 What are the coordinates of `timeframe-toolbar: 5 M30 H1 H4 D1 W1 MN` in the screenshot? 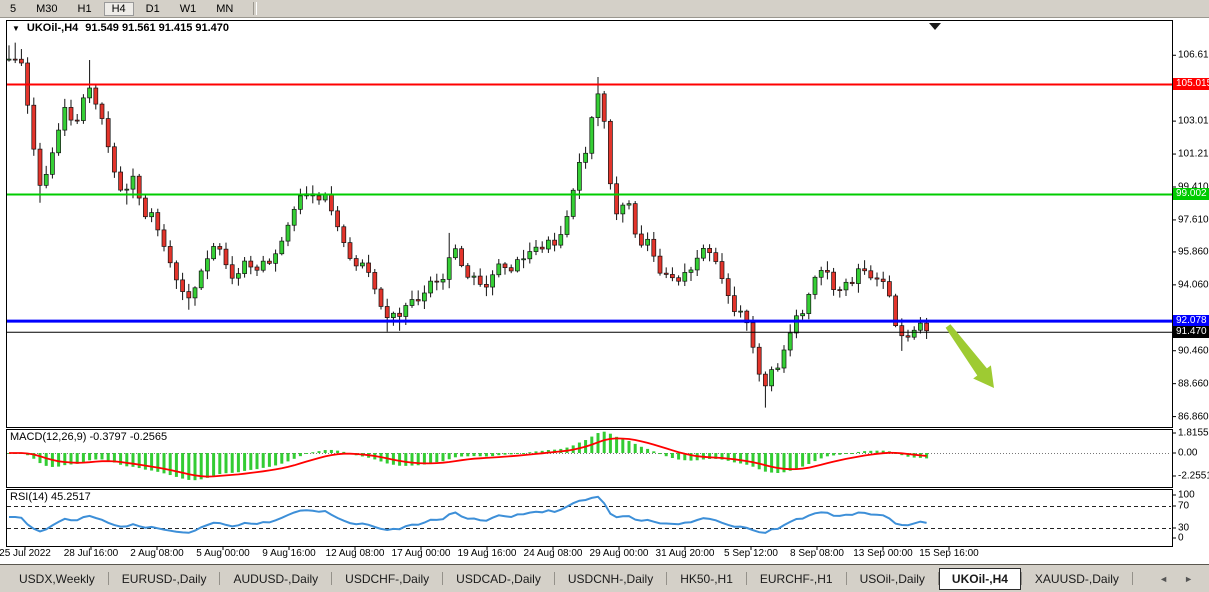 It's located at (604, 9).